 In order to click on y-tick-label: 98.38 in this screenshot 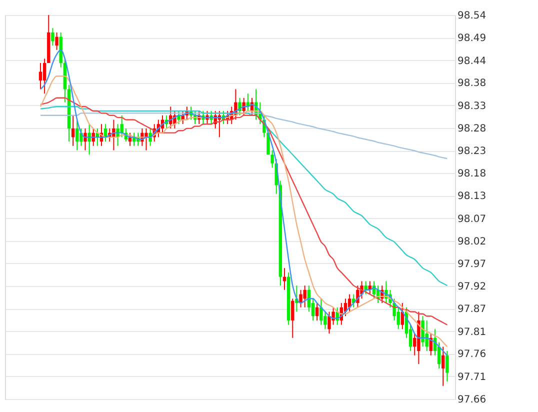, I will do `click(472, 84)`.